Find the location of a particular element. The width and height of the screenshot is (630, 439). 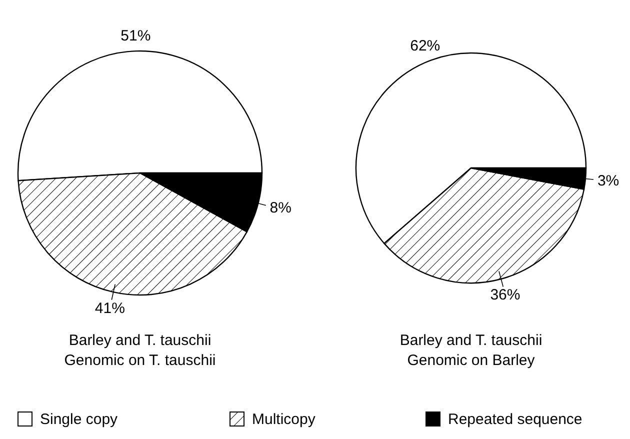

legend-label: Repeated sequence is located at coordinates (515, 419).